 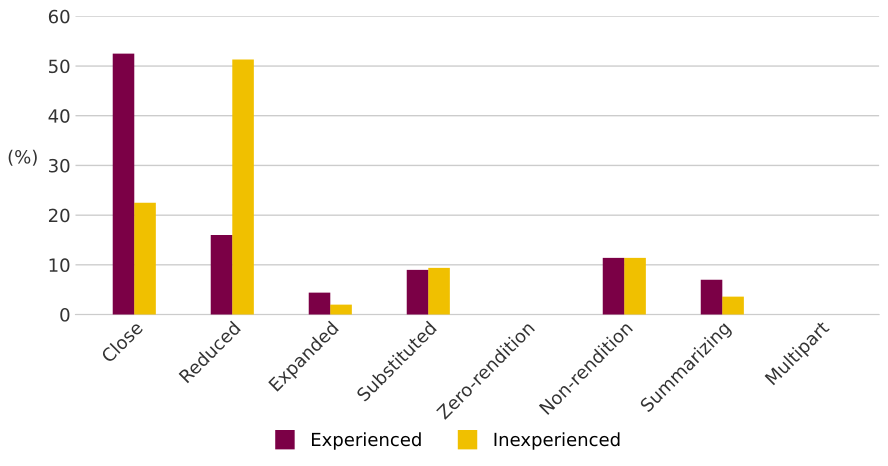 I want to click on y-tick-label: 0, so click(x=65, y=315).